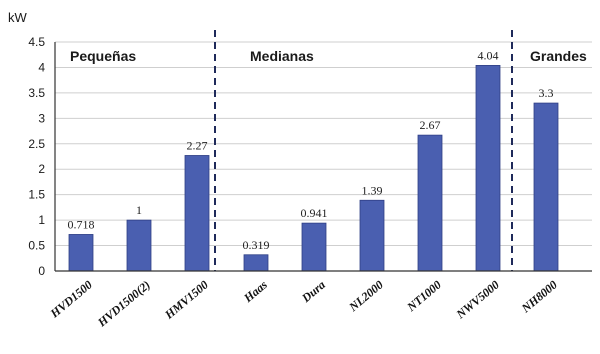 This screenshot has height=354, width=600. Describe the element at coordinates (41, 169) in the screenshot. I see `y-tick-label: 2` at that location.